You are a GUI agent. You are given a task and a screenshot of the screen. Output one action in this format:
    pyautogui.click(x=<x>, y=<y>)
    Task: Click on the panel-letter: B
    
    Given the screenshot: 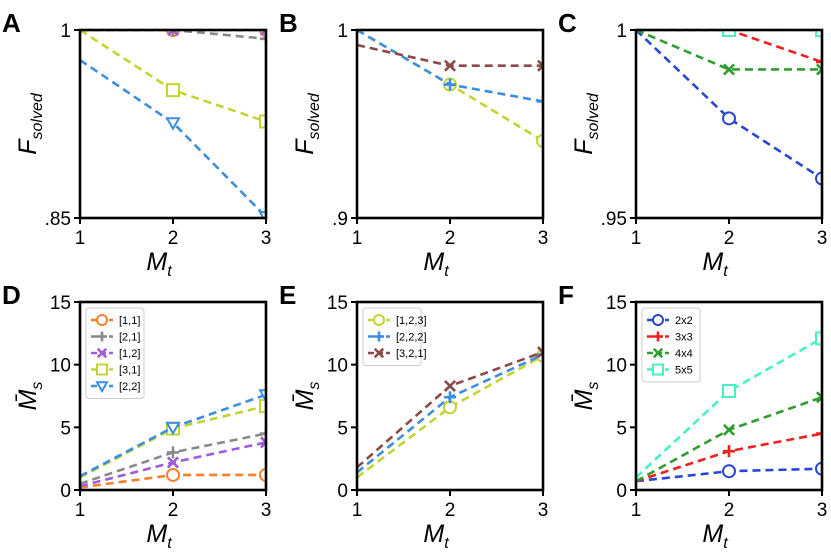 What is the action you would take?
    pyautogui.click(x=288, y=23)
    